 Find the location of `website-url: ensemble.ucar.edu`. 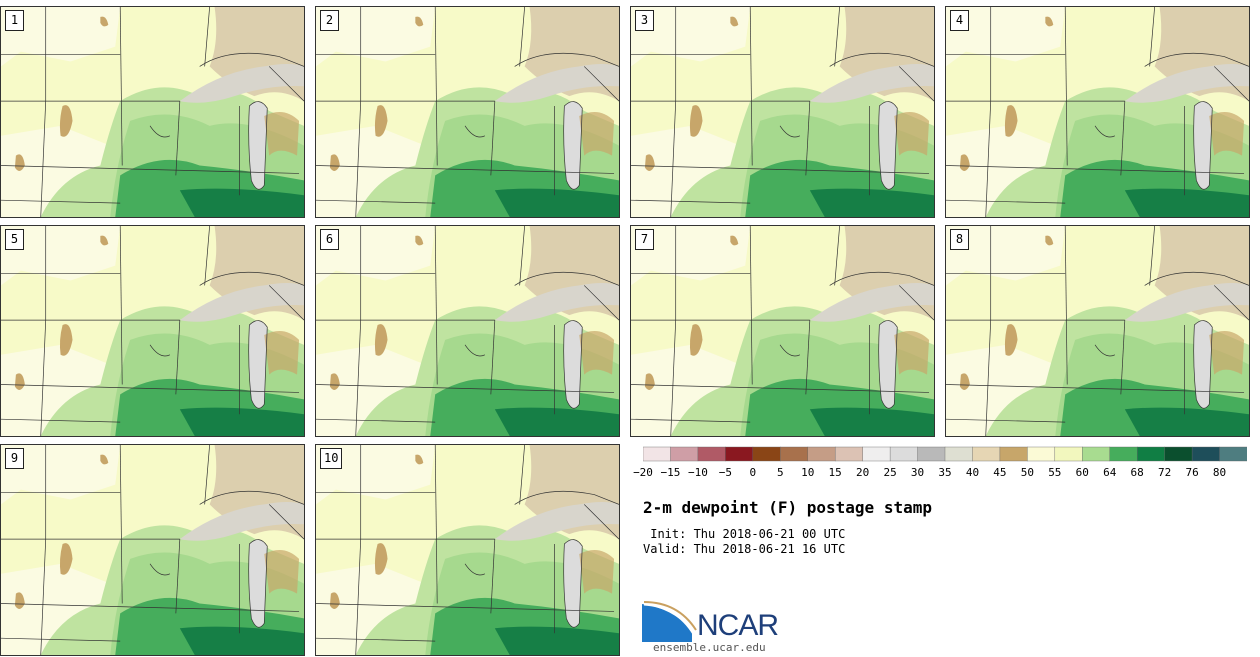

website-url: ensemble.ucar.edu is located at coordinates (709, 647).